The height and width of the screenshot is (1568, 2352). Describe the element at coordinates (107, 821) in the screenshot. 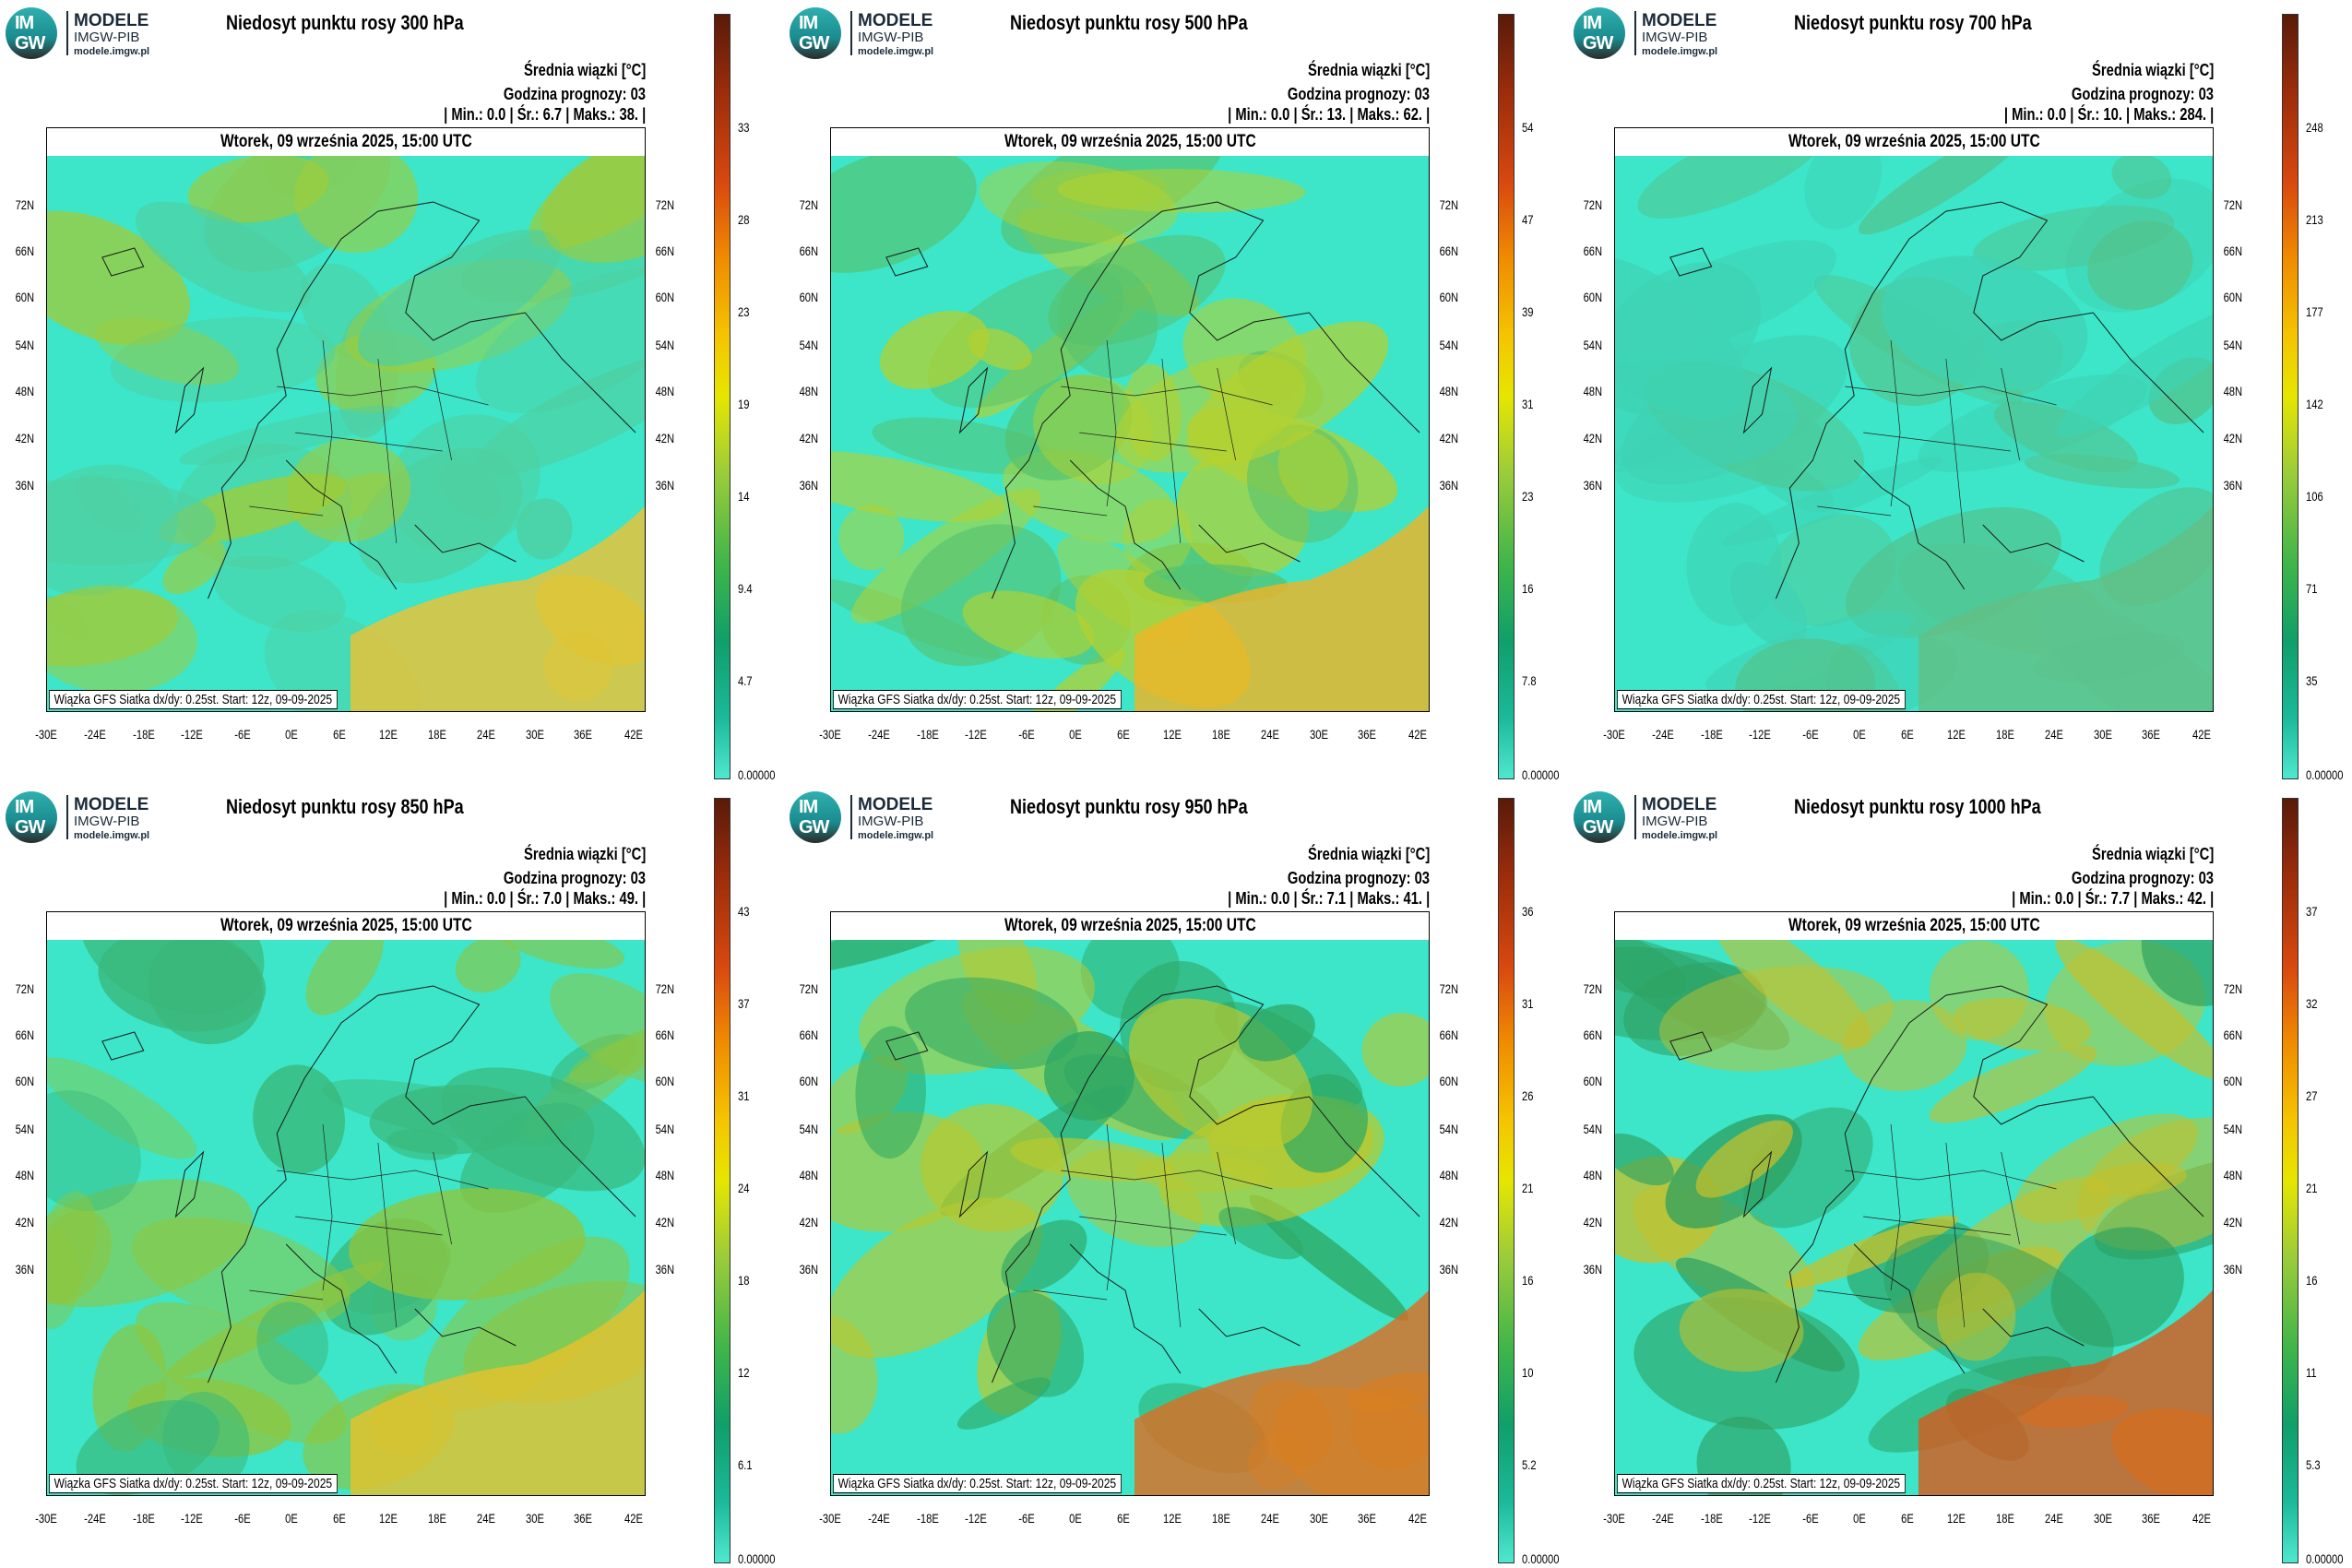

I see `logo-line2: IMGW-PIB` at that location.